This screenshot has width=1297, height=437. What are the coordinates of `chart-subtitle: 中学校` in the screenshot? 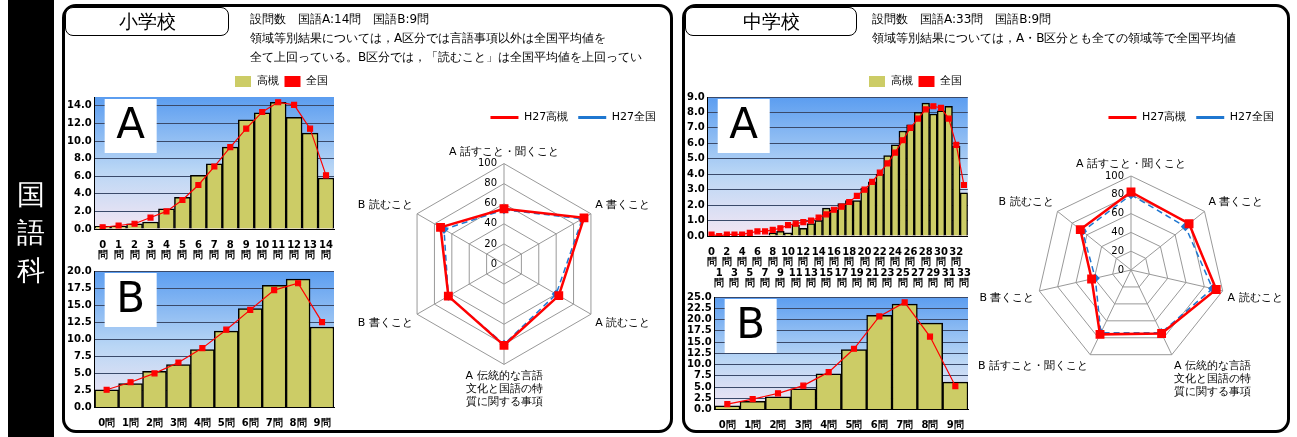 It's located at (771, 21).